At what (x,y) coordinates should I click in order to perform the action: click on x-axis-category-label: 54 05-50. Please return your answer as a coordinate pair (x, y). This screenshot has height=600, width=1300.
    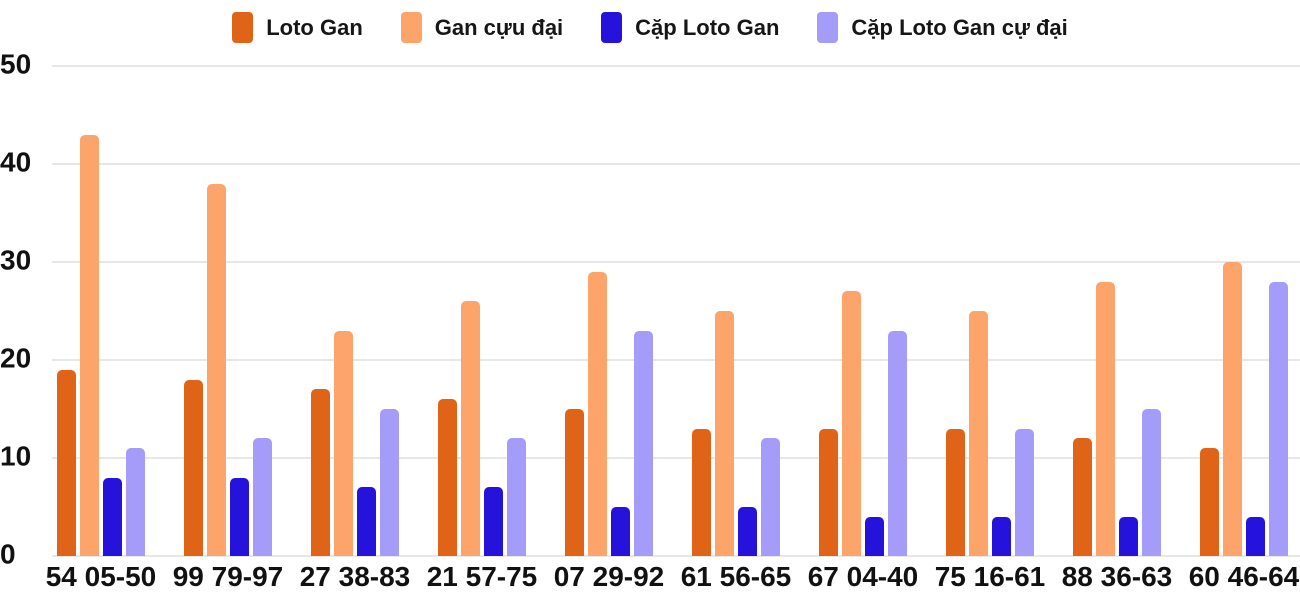
    Looking at the image, I should click on (101, 576).